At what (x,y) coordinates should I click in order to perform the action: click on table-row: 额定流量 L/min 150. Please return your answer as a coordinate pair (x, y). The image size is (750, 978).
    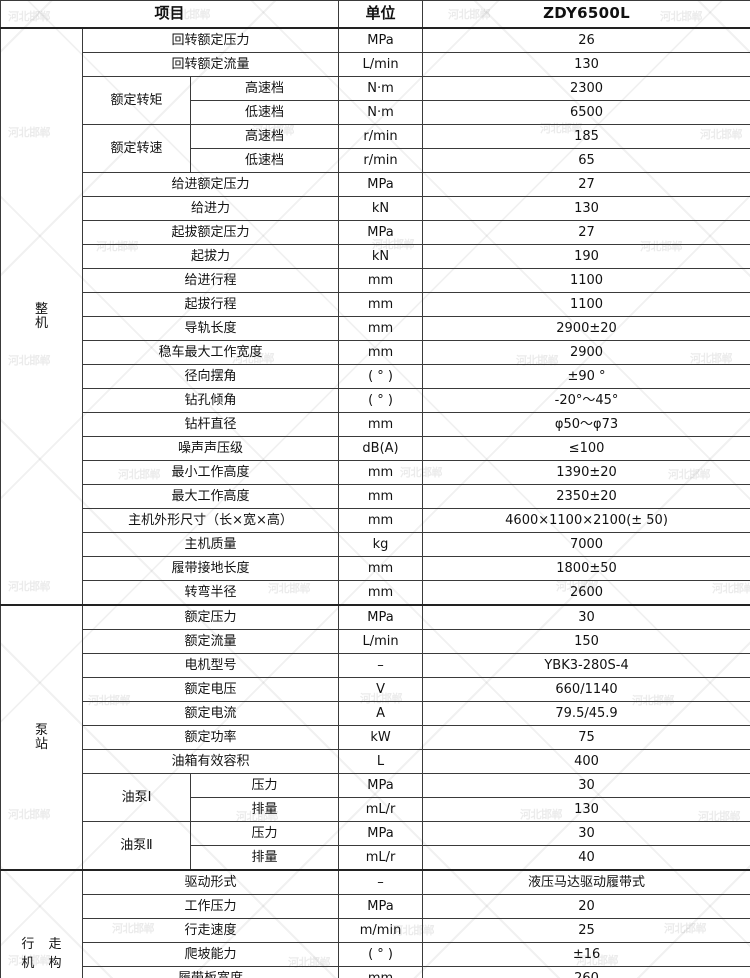
    Looking at the image, I should click on (375, 641).